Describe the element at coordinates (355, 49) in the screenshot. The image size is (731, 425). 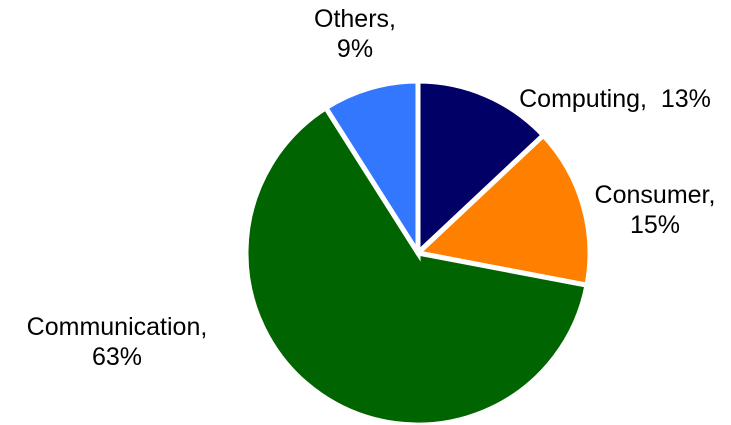
I see `slice-label-line: 9%` at that location.